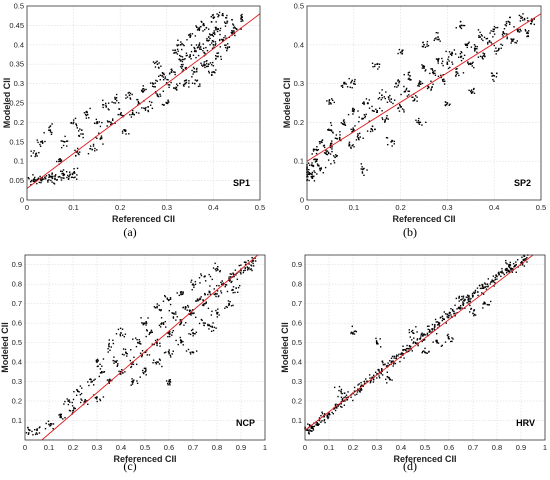  What do you see at coordinates (49, 447) in the screenshot?
I see `x-tick-label: 0.1` at bounding box center [49, 447].